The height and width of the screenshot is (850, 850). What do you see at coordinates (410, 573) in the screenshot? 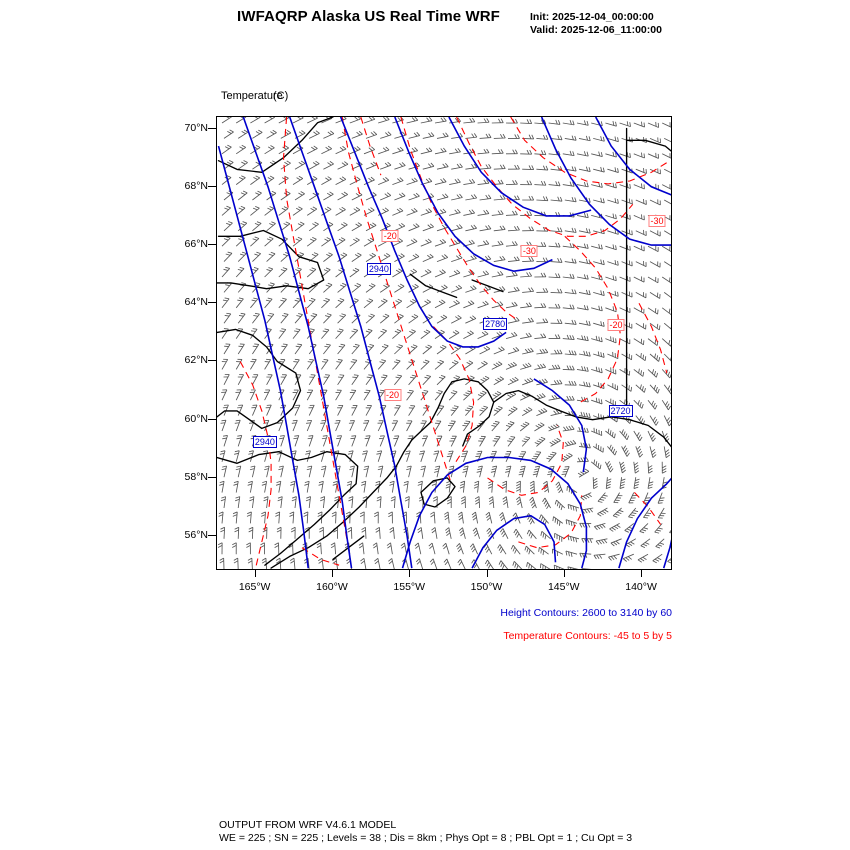
I see `longitude-tick-mark` at bounding box center [410, 573].